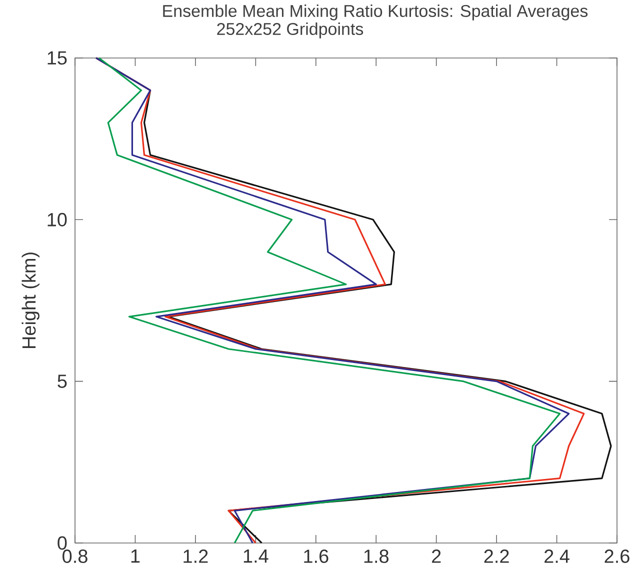 The height and width of the screenshot is (575, 643). I want to click on y-axis-title: Height (km), so click(31, 300).